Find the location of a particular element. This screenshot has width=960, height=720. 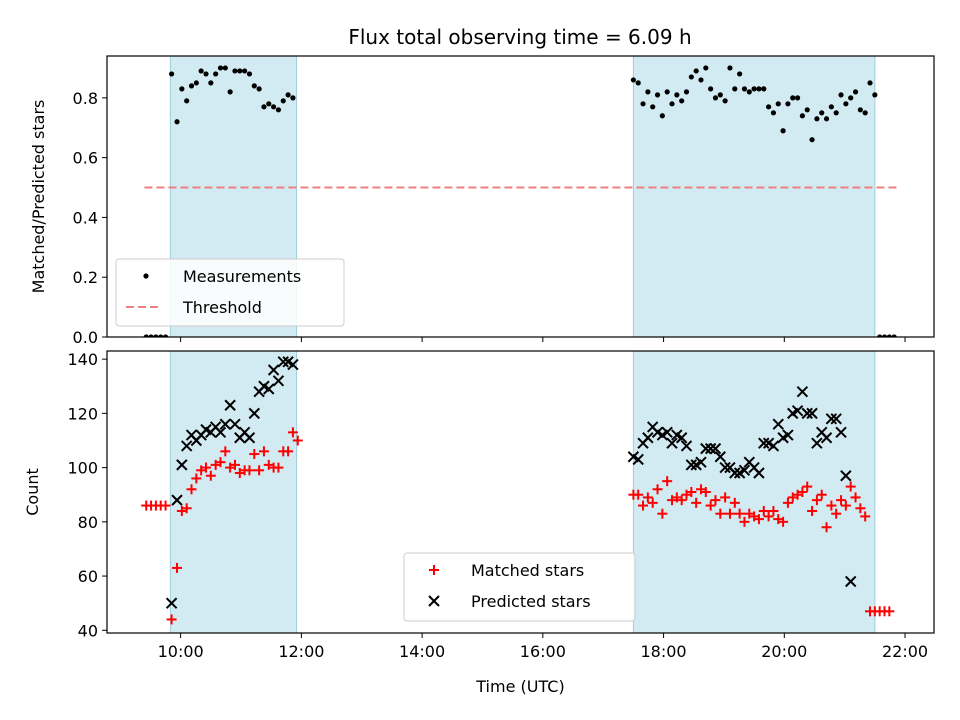

y-tick-label: 60 is located at coordinates (88, 576).